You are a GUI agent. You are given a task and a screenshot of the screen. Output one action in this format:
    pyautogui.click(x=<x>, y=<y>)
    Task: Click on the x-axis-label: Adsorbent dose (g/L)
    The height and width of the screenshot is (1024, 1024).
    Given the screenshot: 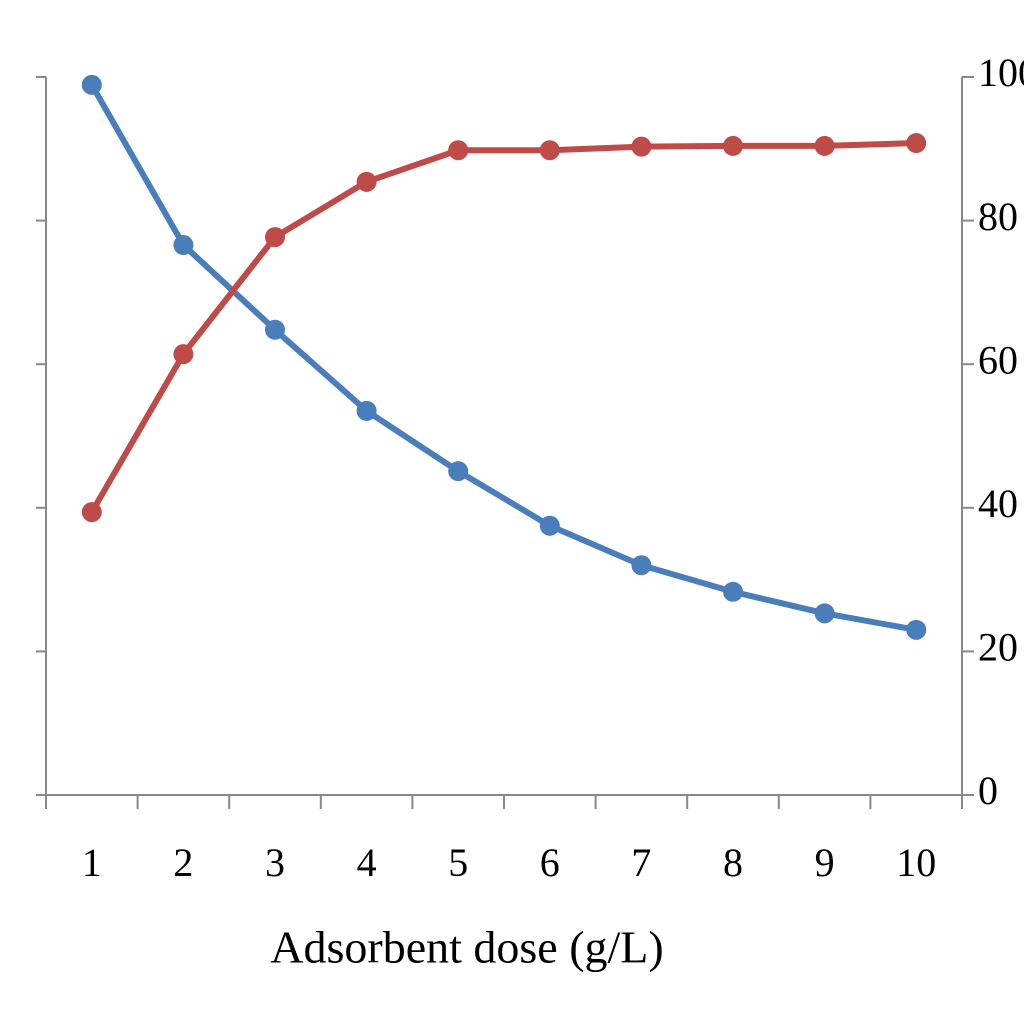 What is the action you would take?
    pyautogui.click(x=466, y=947)
    